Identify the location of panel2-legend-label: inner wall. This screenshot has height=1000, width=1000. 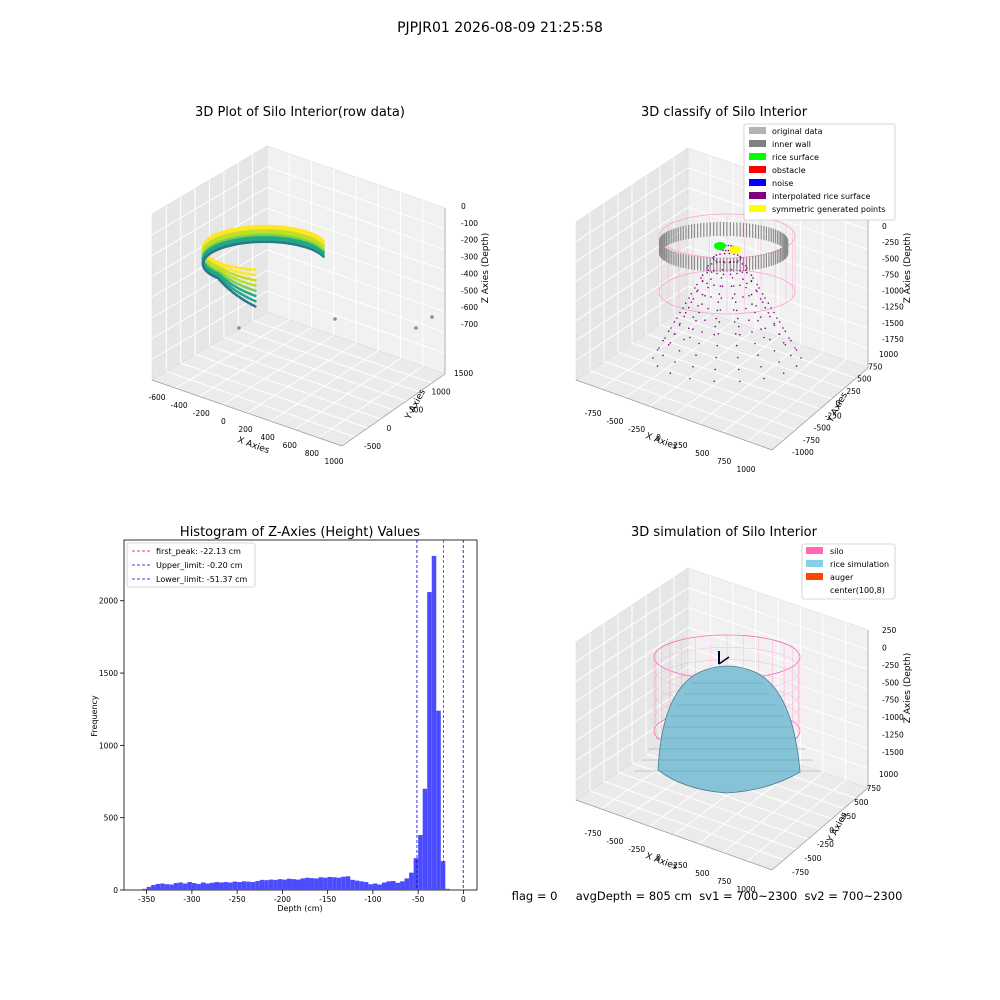
(791, 144).